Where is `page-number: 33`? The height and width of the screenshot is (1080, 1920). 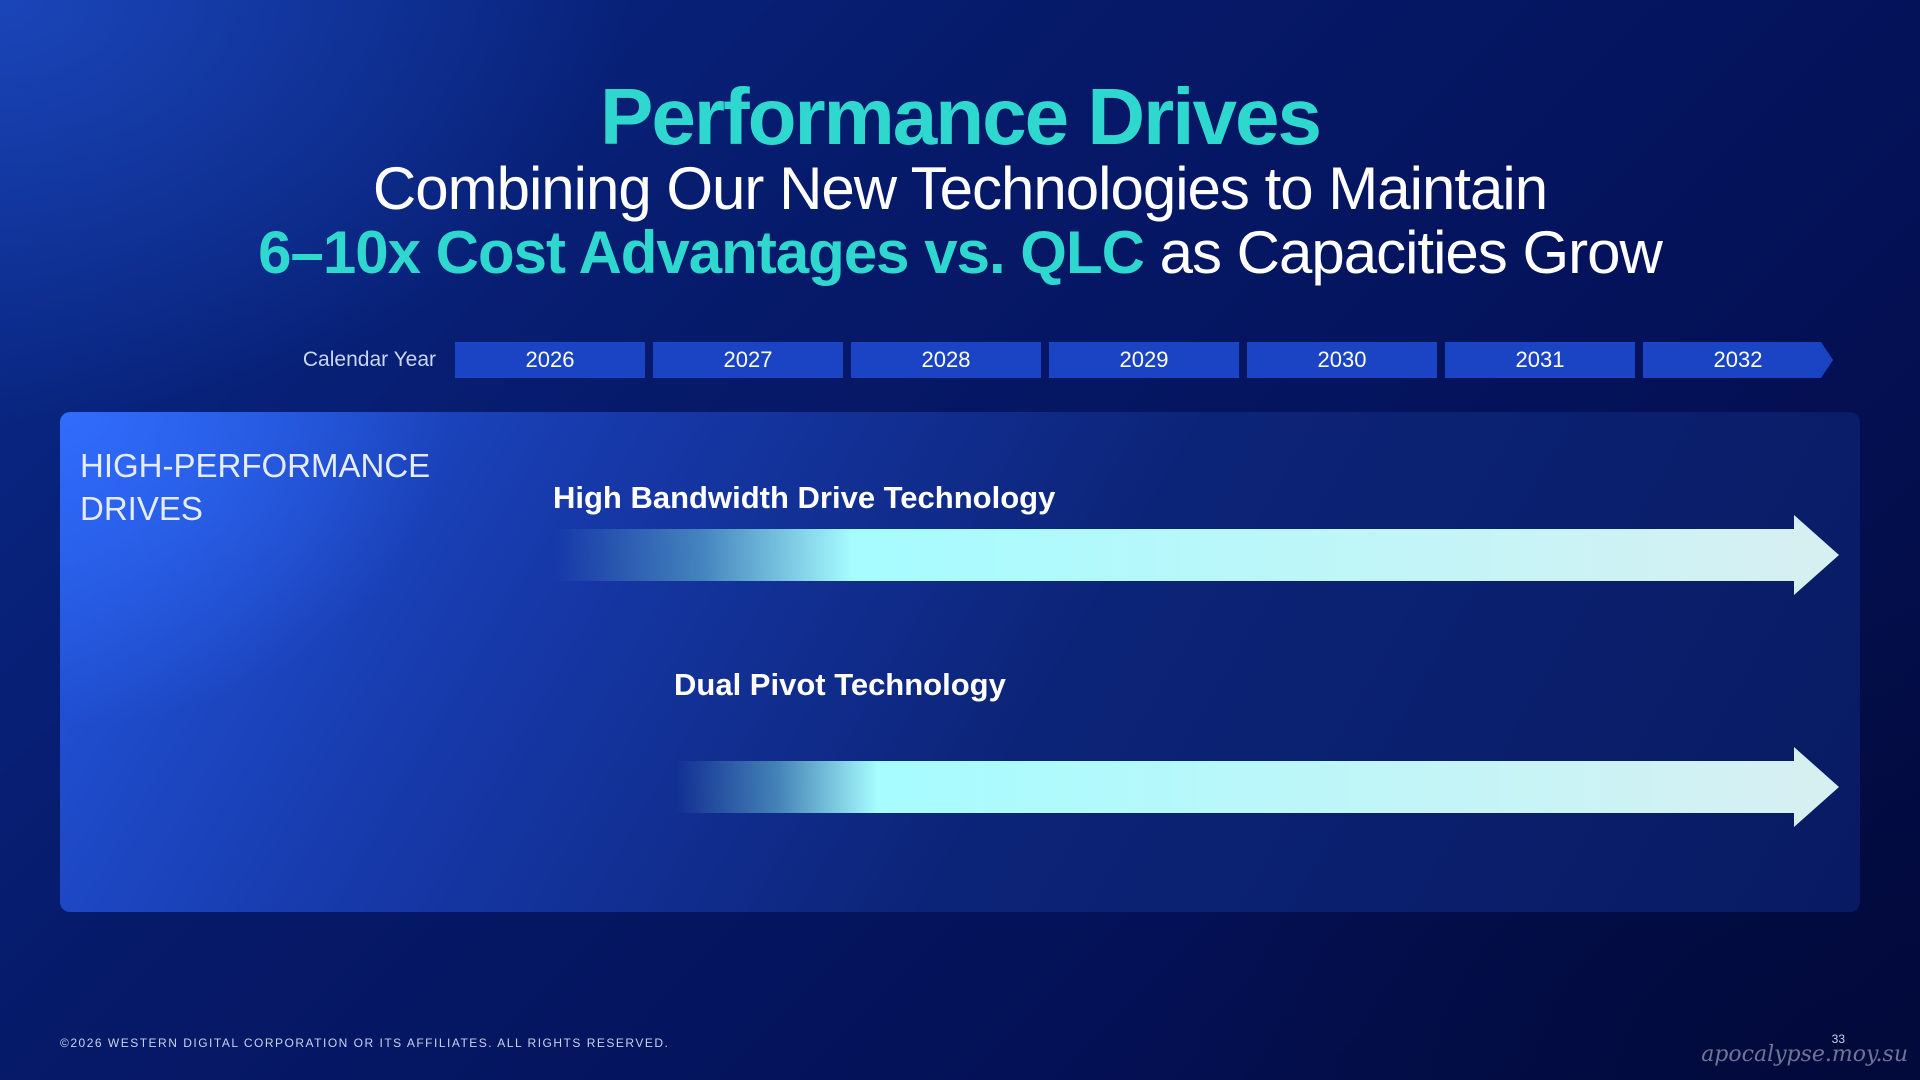 page-number: 33 is located at coordinates (1838, 1039).